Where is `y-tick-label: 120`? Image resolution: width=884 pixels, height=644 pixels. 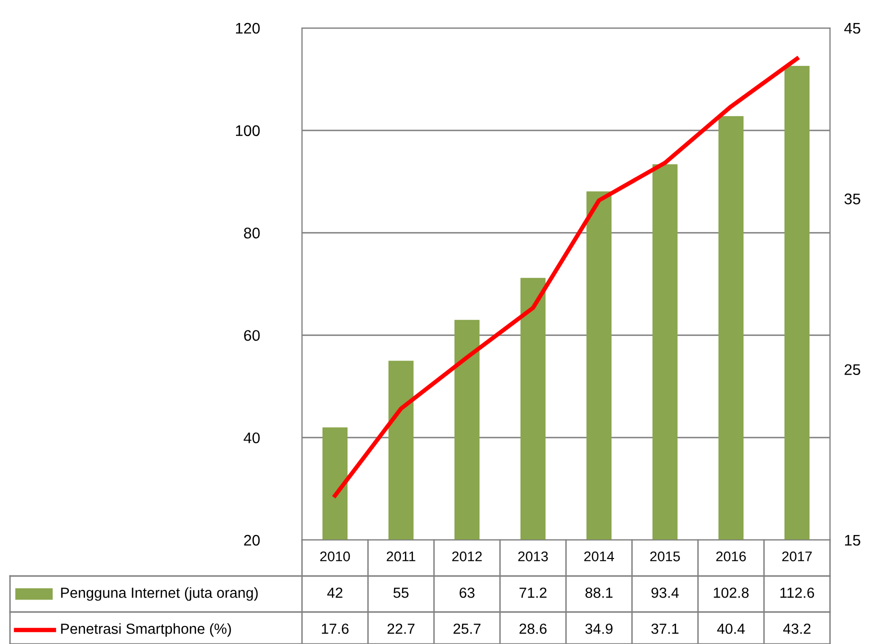
y-tick-label: 120 is located at coordinates (248, 28).